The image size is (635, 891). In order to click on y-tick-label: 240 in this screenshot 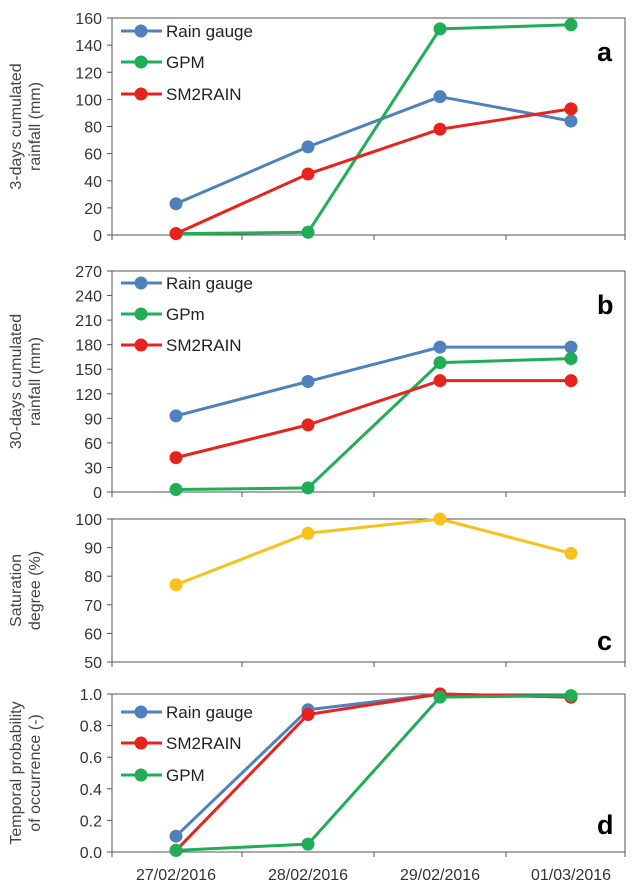, I will do `click(88, 297)`.